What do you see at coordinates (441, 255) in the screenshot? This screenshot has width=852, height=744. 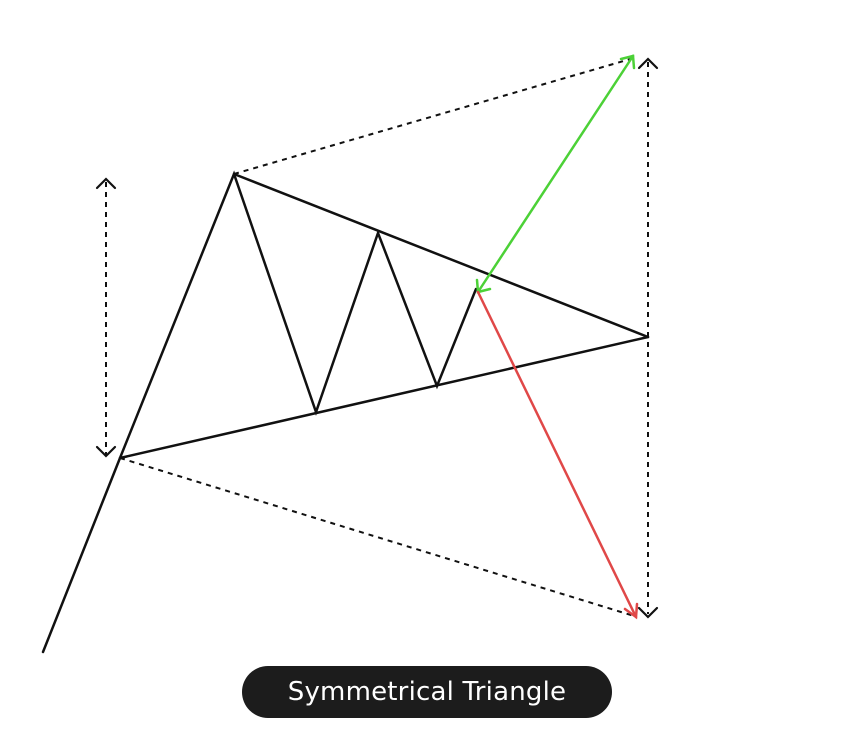 I see `upper-trendline` at bounding box center [441, 255].